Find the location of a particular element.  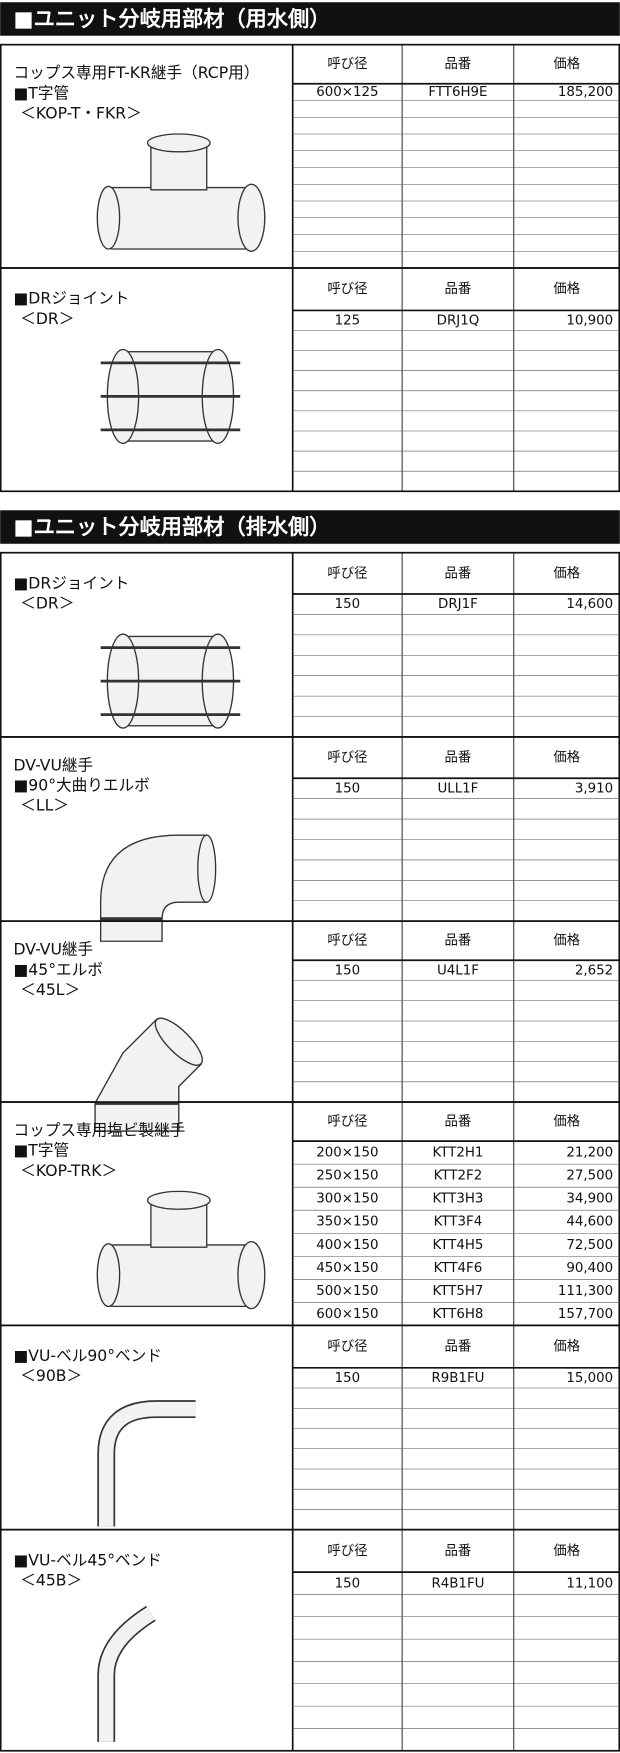

item-label: ＜KOP-T・FKR＞ is located at coordinates (80, 112).